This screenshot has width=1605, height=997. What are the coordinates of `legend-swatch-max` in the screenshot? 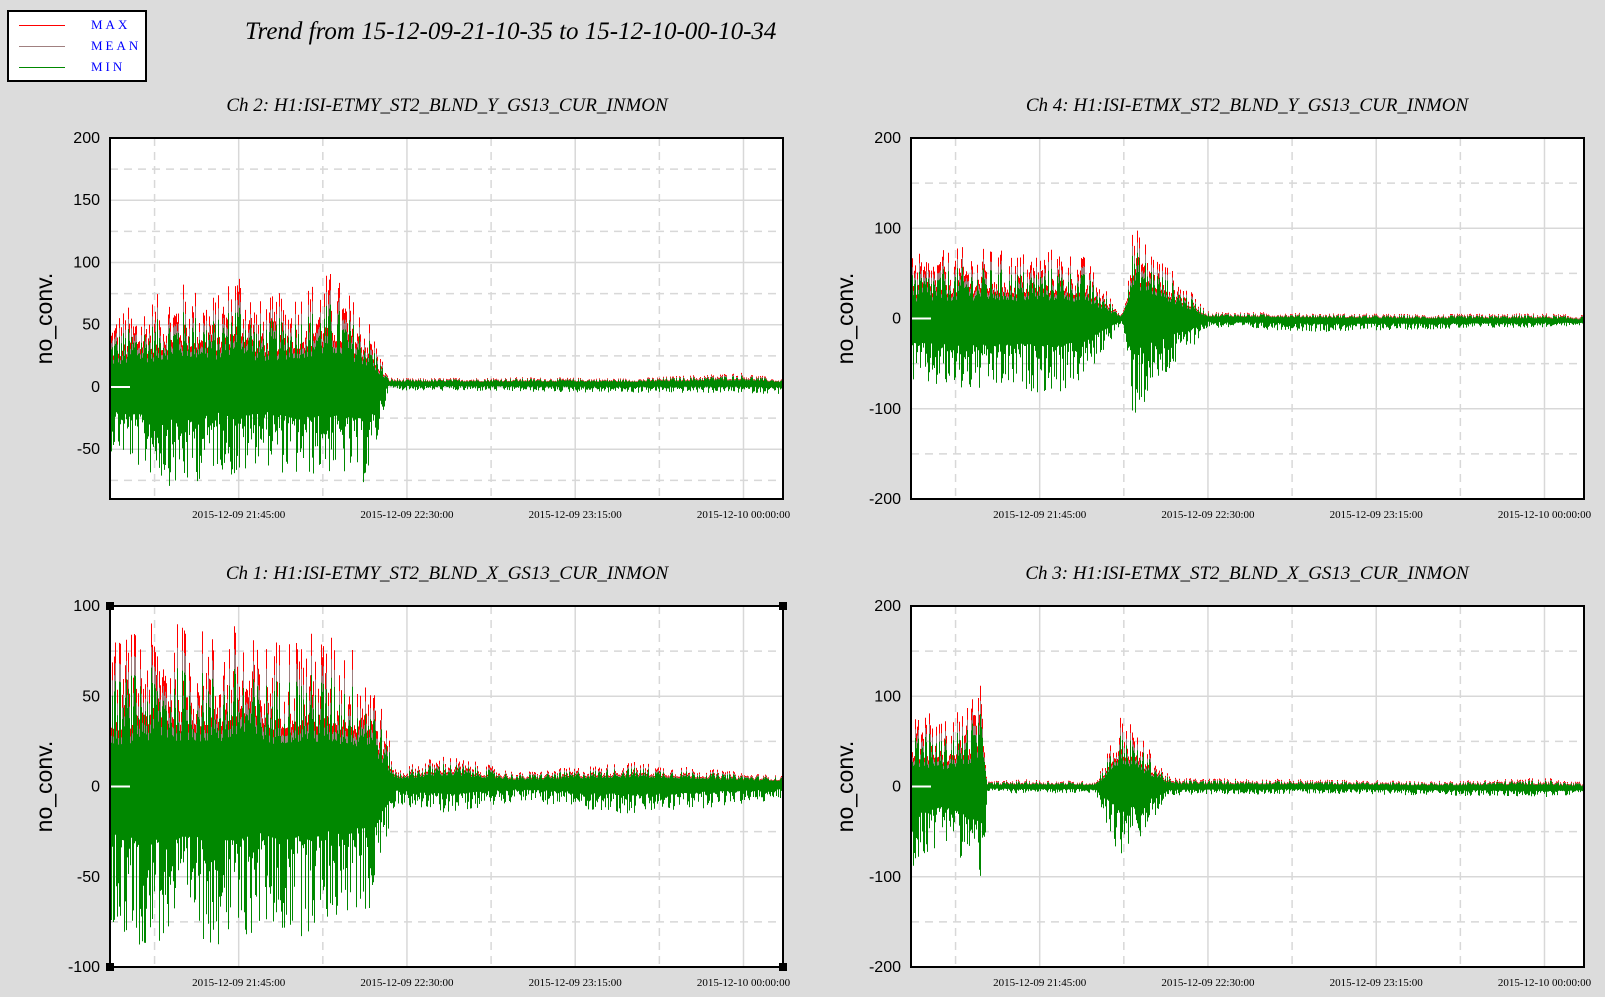 It's located at (42, 25).